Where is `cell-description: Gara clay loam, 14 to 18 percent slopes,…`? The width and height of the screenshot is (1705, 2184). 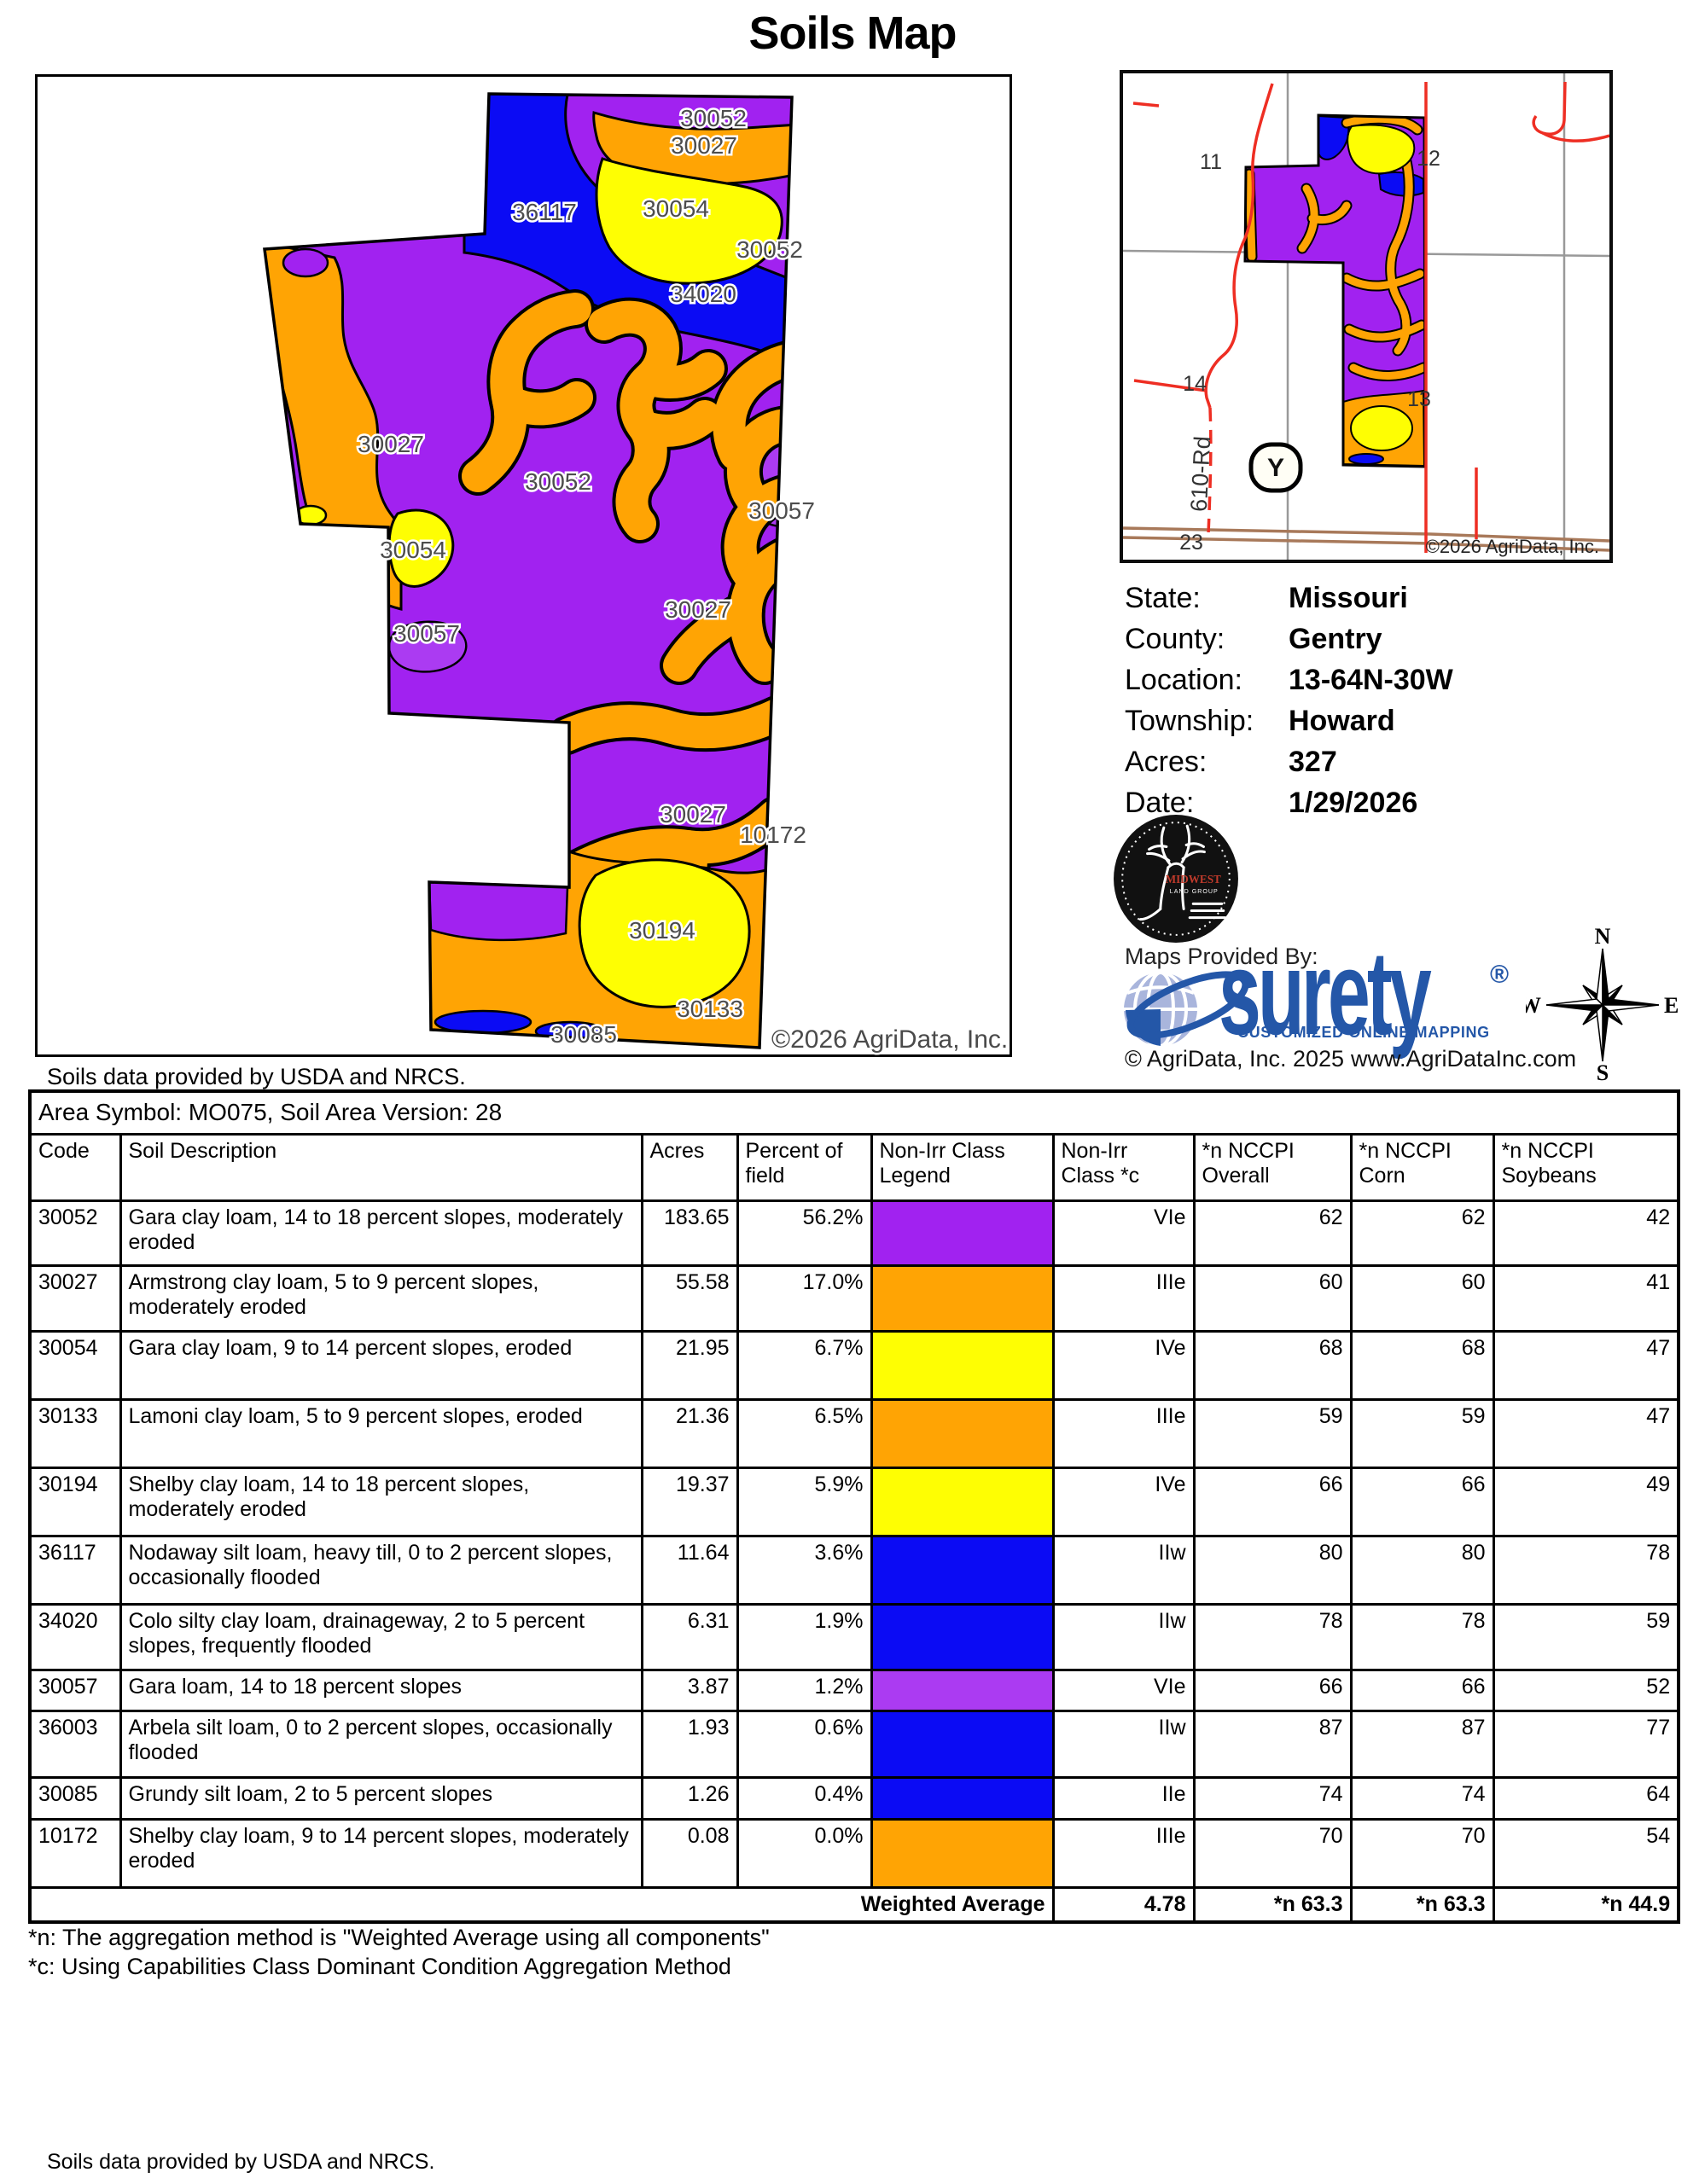
cell-description: Gara clay loam, 14 to 18 percent slopes,… is located at coordinates (381, 1233).